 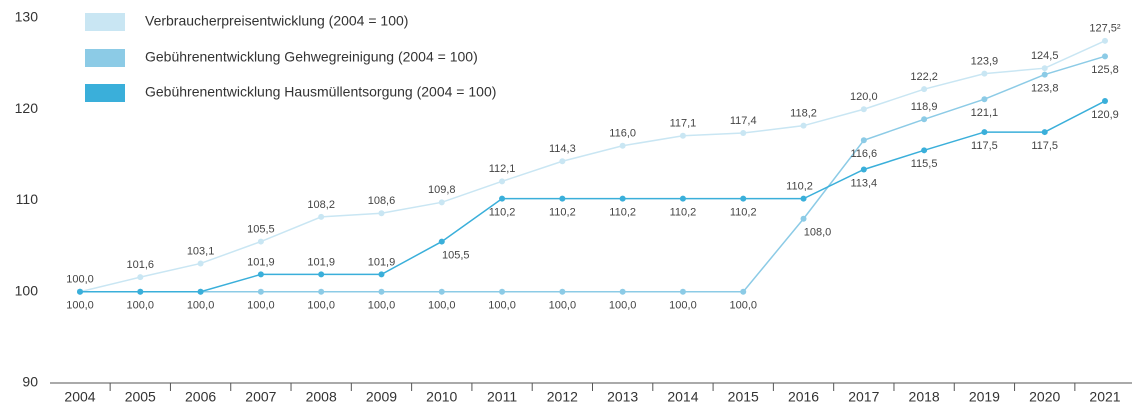 What do you see at coordinates (321, 205) in the screenshot?
I see `data-label: 108,2` at bounding box center [321, 205].